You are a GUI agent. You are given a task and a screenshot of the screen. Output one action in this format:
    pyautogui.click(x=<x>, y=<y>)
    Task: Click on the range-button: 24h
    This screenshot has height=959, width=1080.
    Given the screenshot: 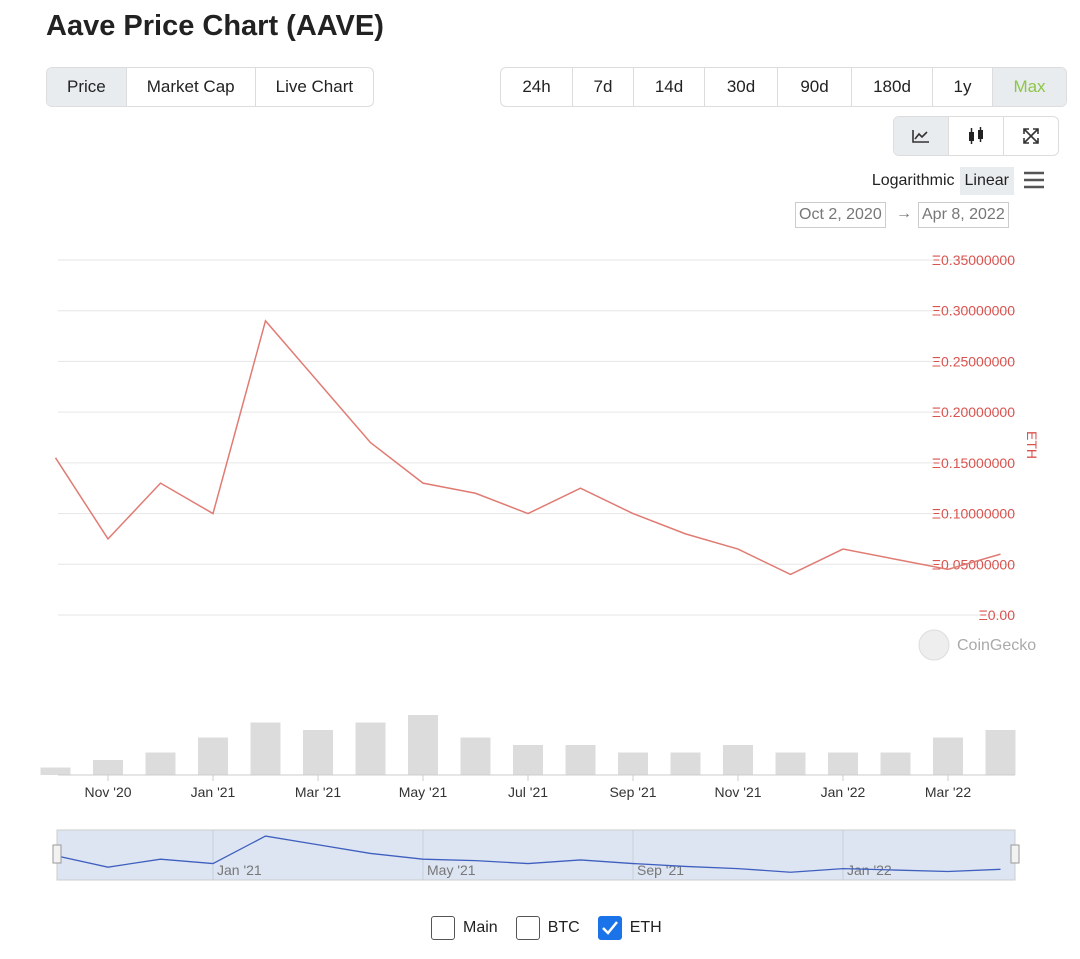 What is the action you would take?
    pyautogui.click(x=537, y=87)
    